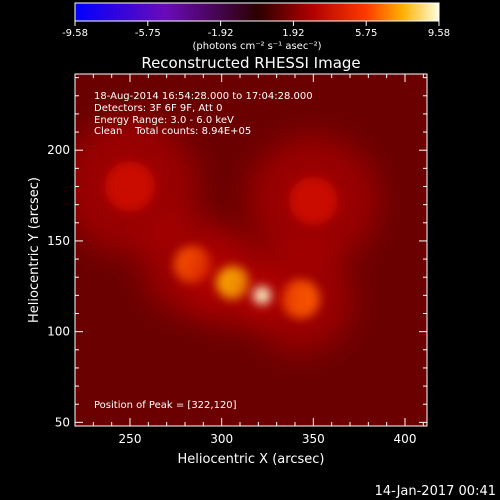  I want to click on y-tick-label: 50, so click(62, 422).